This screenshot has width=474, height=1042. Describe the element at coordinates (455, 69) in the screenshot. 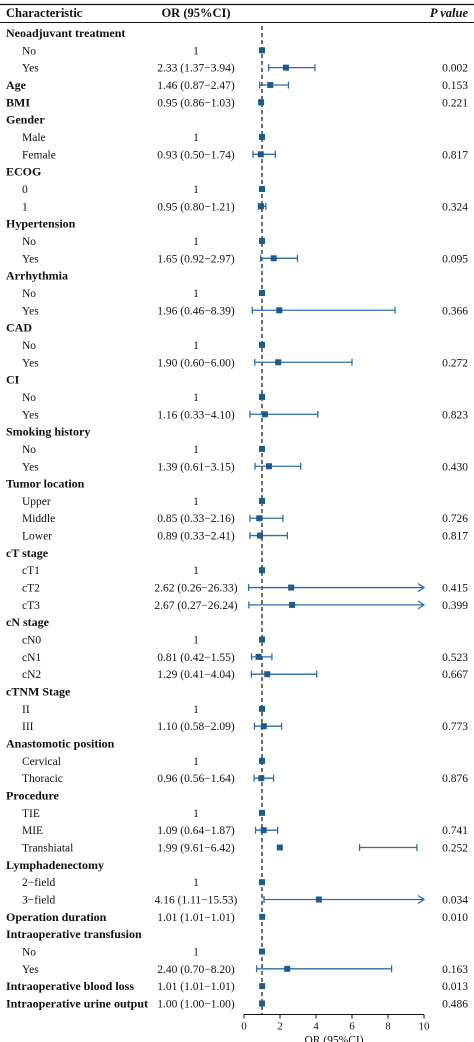

I see `p-value: 0.002` at that location.